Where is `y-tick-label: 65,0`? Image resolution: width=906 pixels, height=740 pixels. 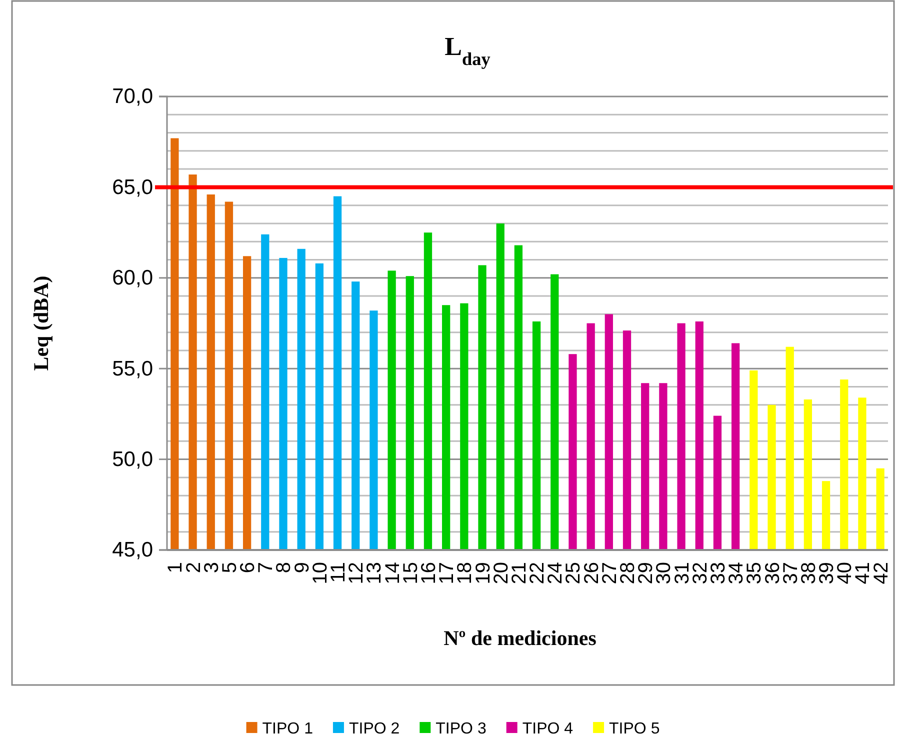 y-tick-label: 65,0 is located at coordinates (132, 187).